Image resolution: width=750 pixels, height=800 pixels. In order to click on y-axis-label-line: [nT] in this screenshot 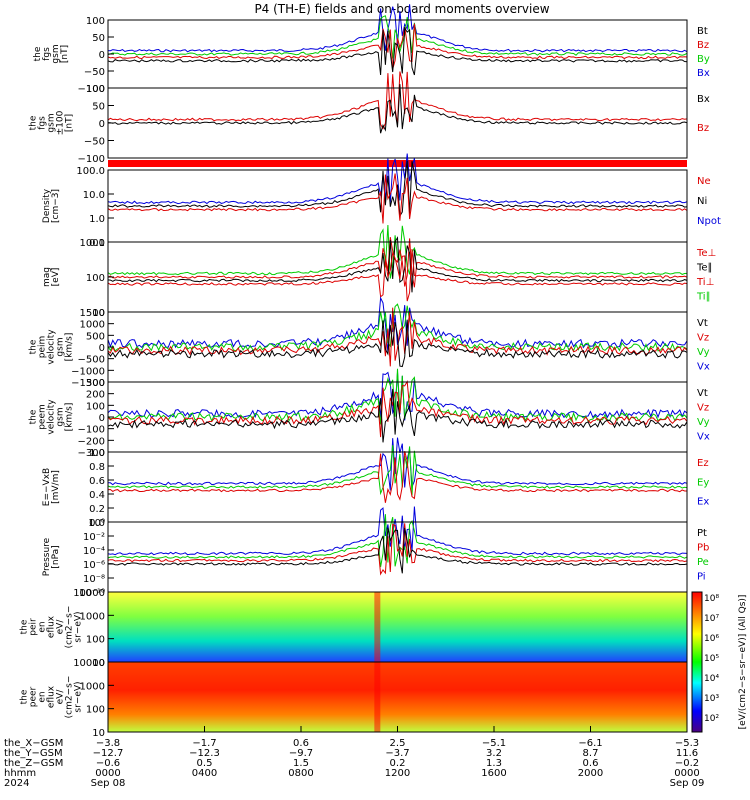, I will do `click(70, 123)`.